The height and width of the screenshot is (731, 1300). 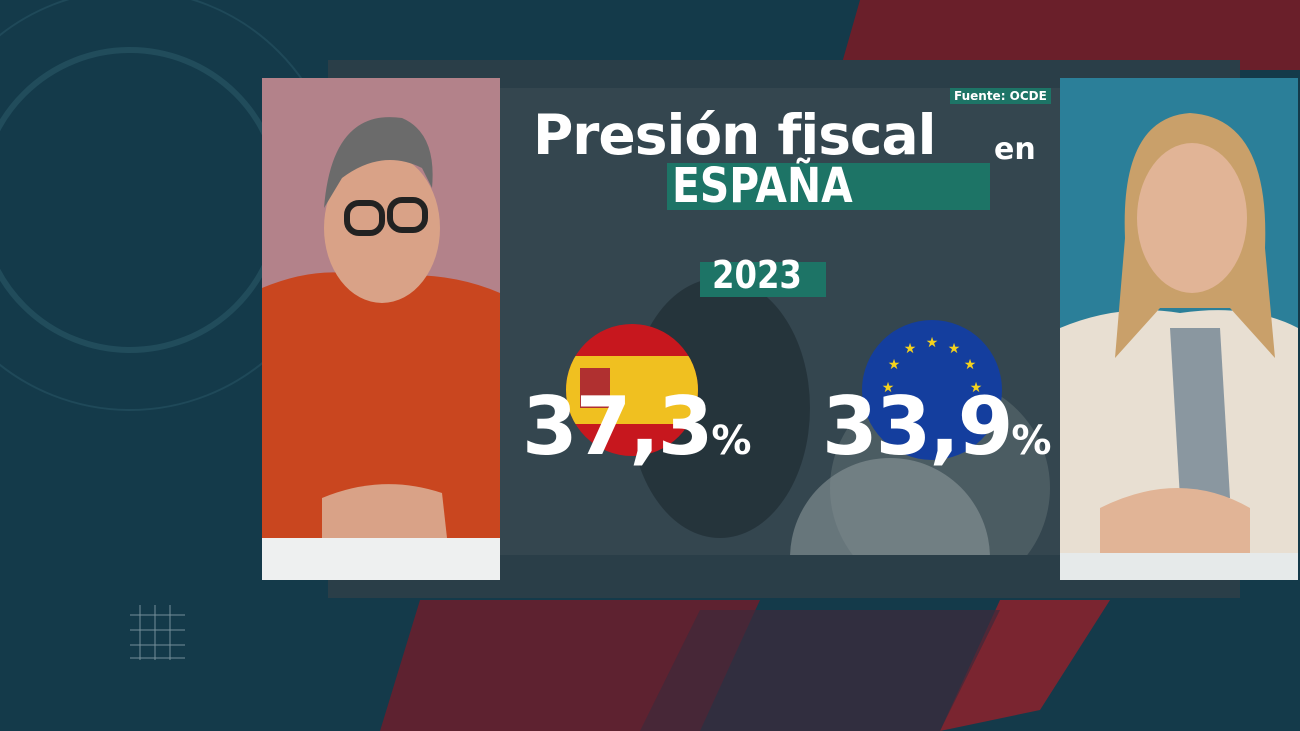 What do you see at coordinates (735, 135) in the screenshot?
I see `title: Presión fiscal` at bounding box center [735, 135].